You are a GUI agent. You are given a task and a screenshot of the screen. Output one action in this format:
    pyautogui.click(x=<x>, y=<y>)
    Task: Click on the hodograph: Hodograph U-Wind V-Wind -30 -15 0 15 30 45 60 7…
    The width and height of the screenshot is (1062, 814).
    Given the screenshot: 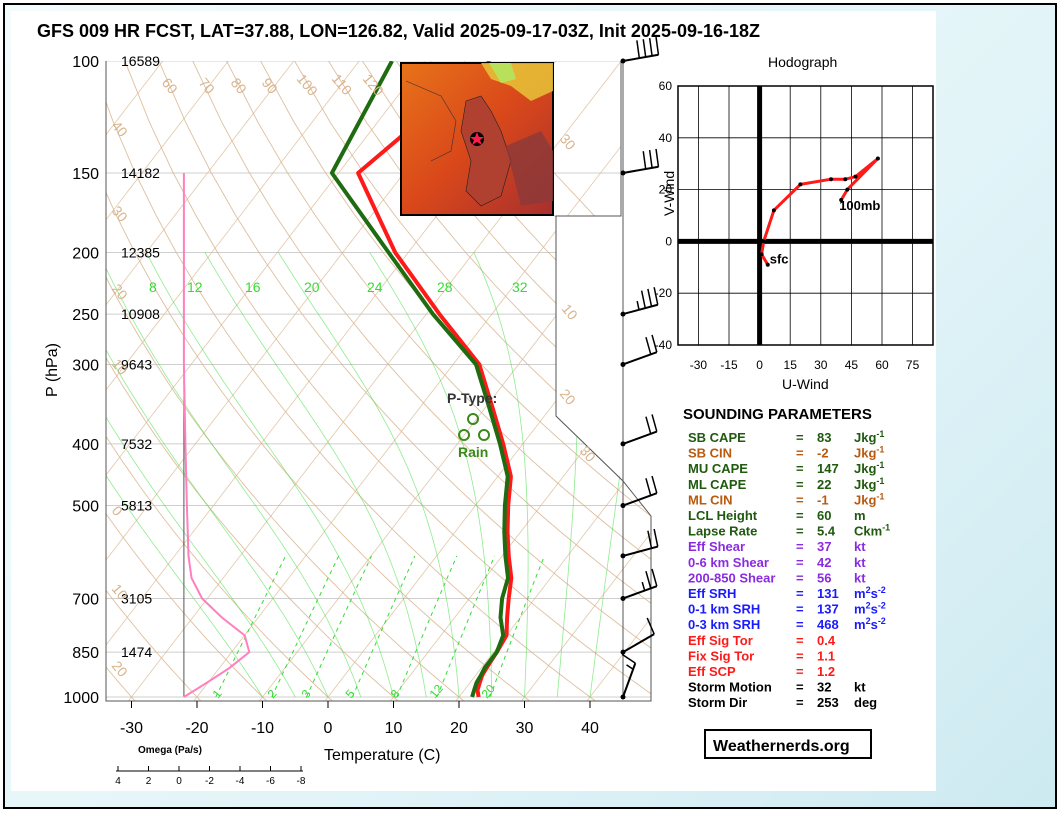 What is the action you would take?
    pyautogui.click(x=794, y=223)
    